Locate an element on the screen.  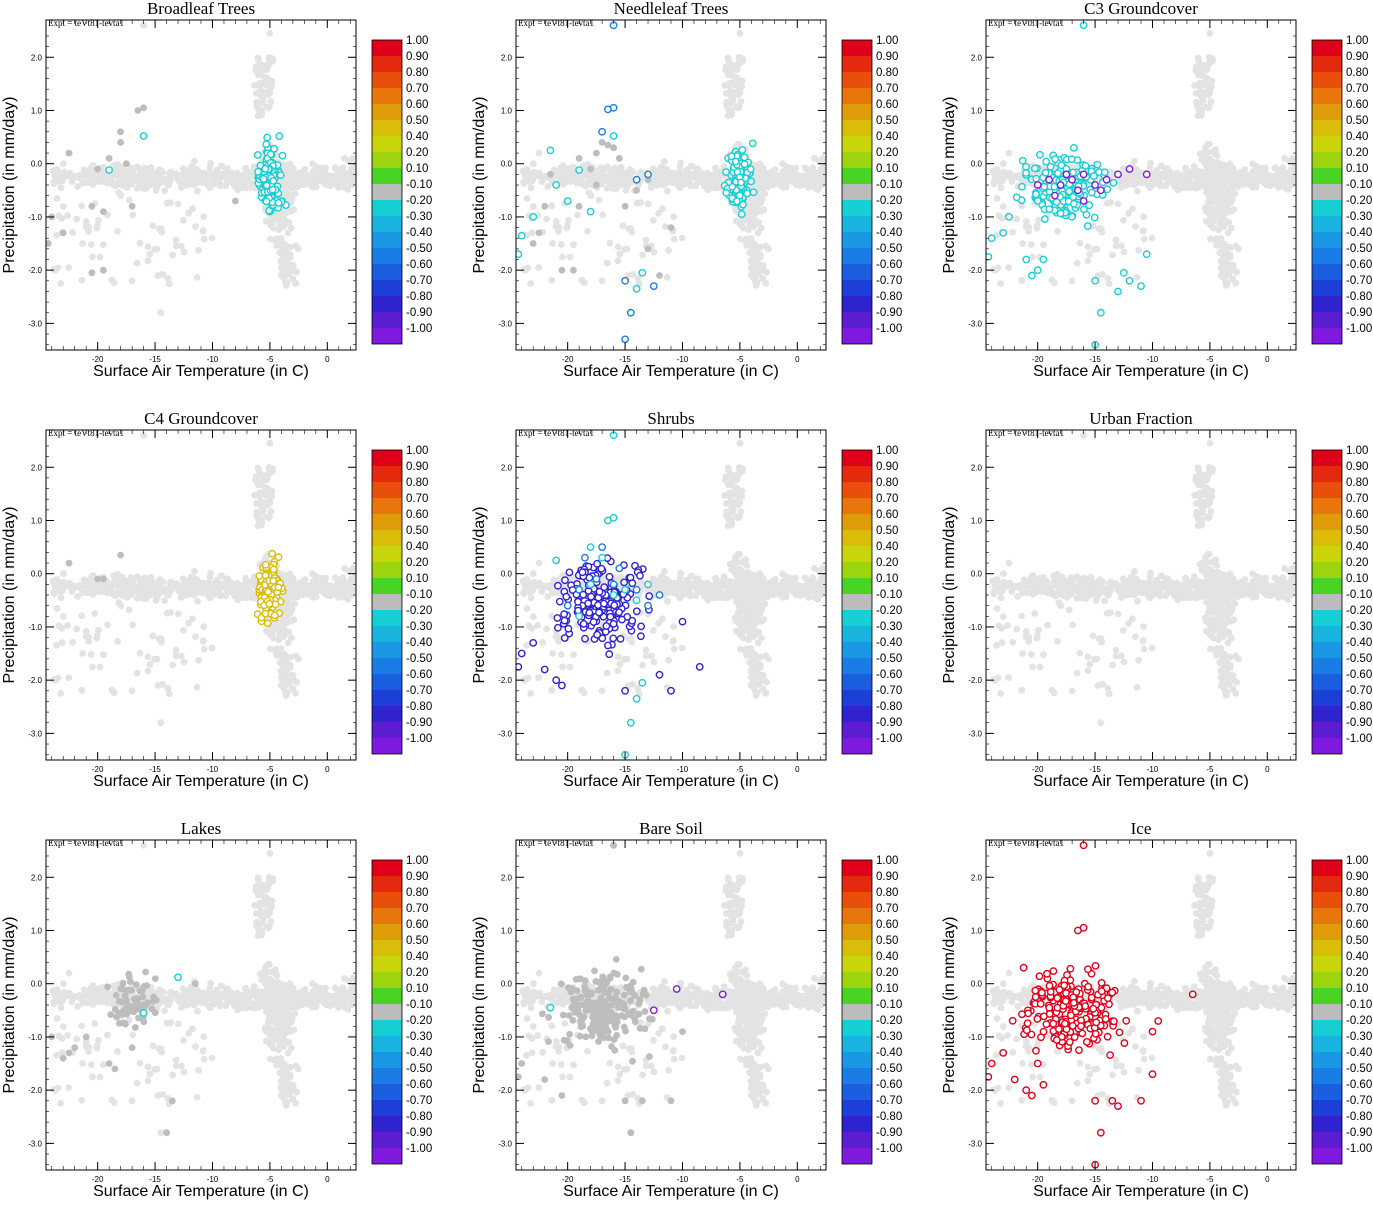
colorbar-label: -1.00 is located at coordinates (419, 329).